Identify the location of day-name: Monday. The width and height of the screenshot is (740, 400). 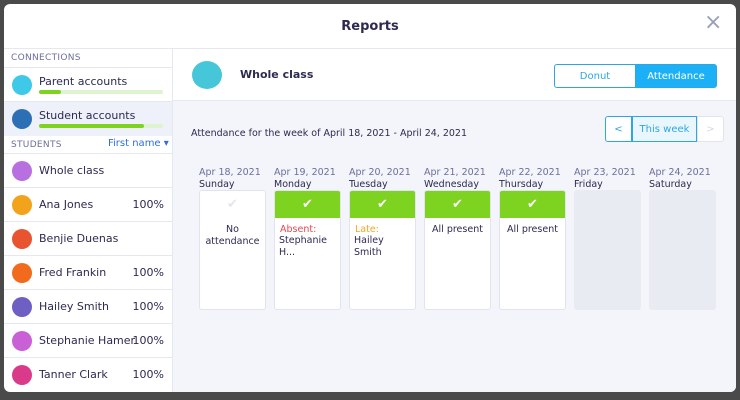
(293, 184).